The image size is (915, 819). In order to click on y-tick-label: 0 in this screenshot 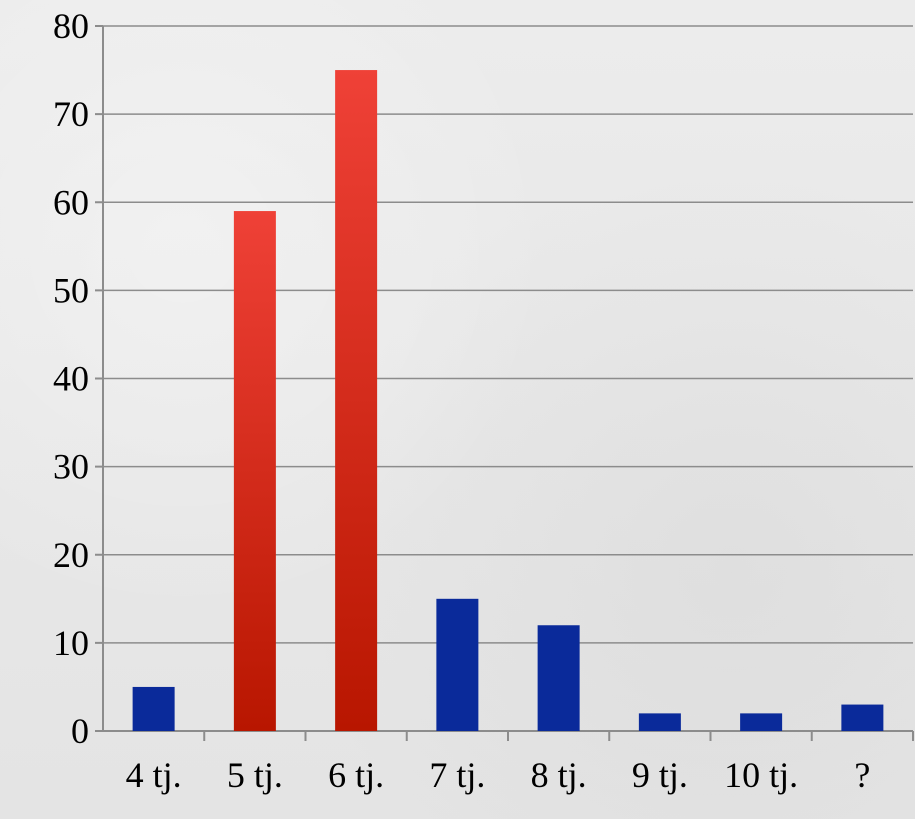, I will do `click(80, 731)`.